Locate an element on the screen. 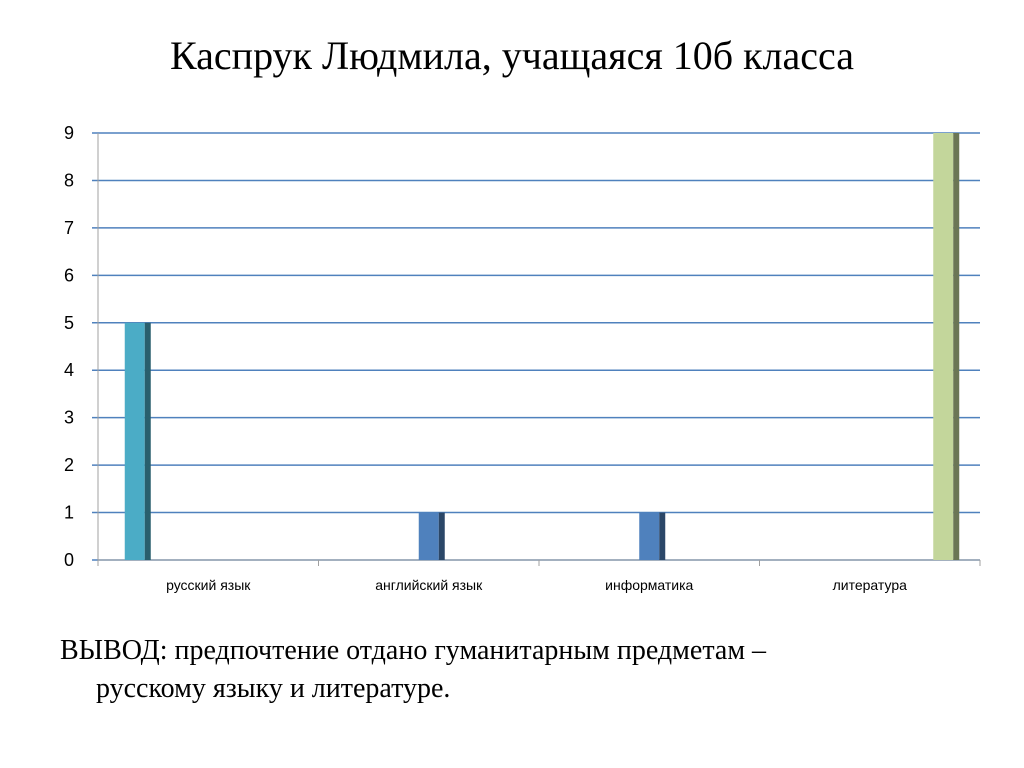 The image size is (1024, 768). y-tick-label: 4 is located at coordinates (69, 370).